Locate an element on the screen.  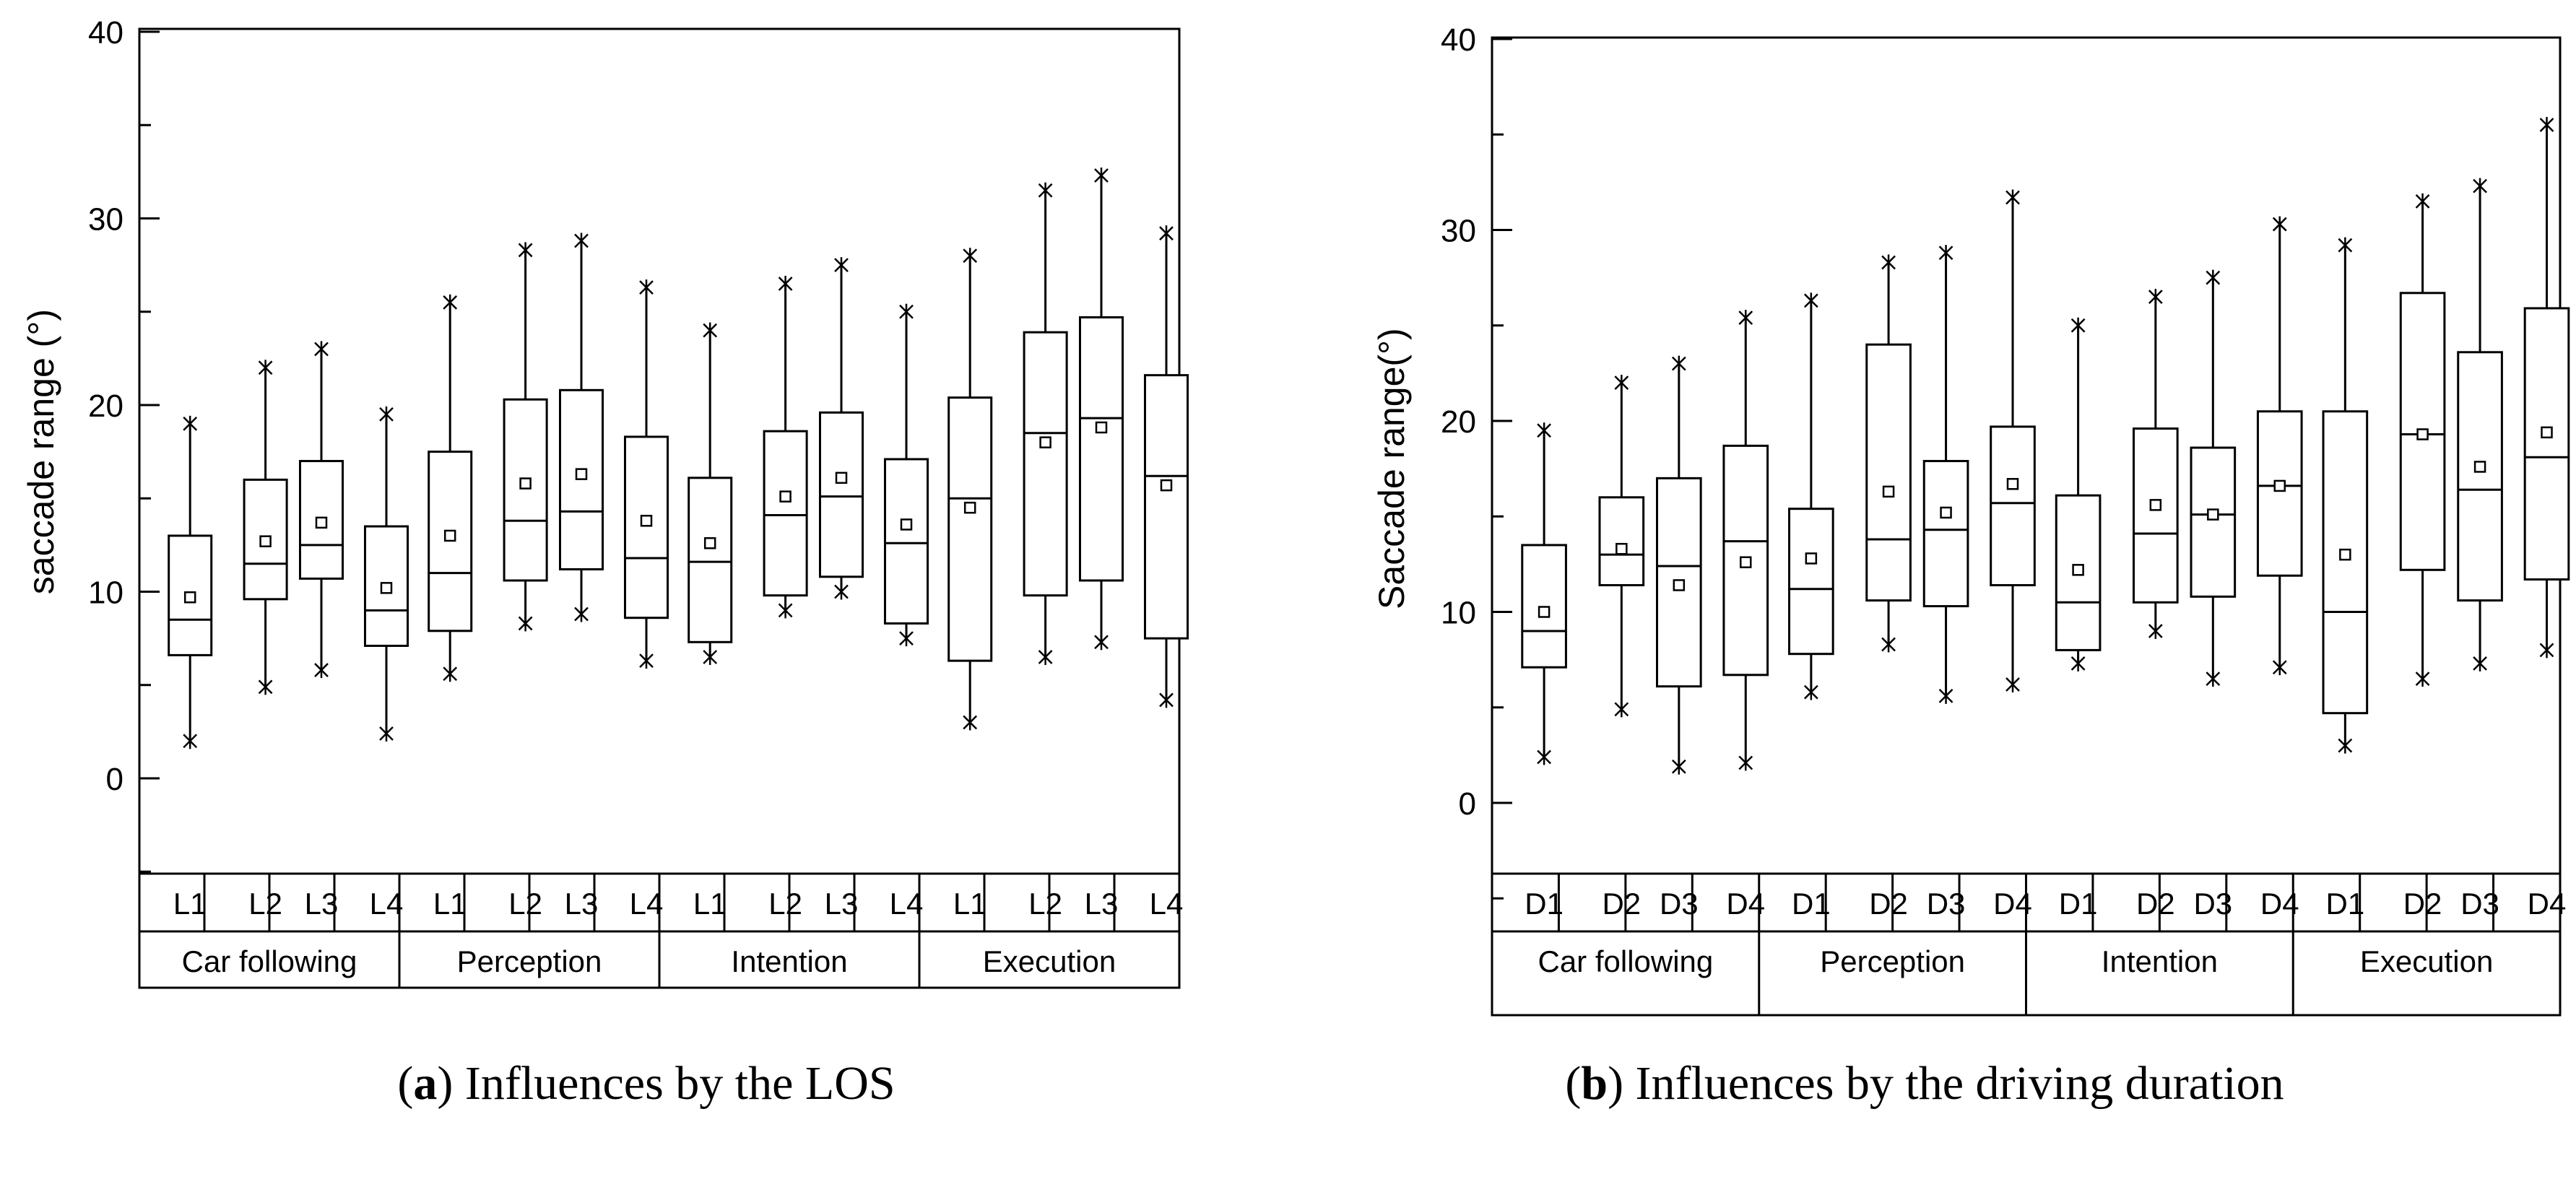
y-axis-title: saccade range (°) is located at coordinates (41, 451).